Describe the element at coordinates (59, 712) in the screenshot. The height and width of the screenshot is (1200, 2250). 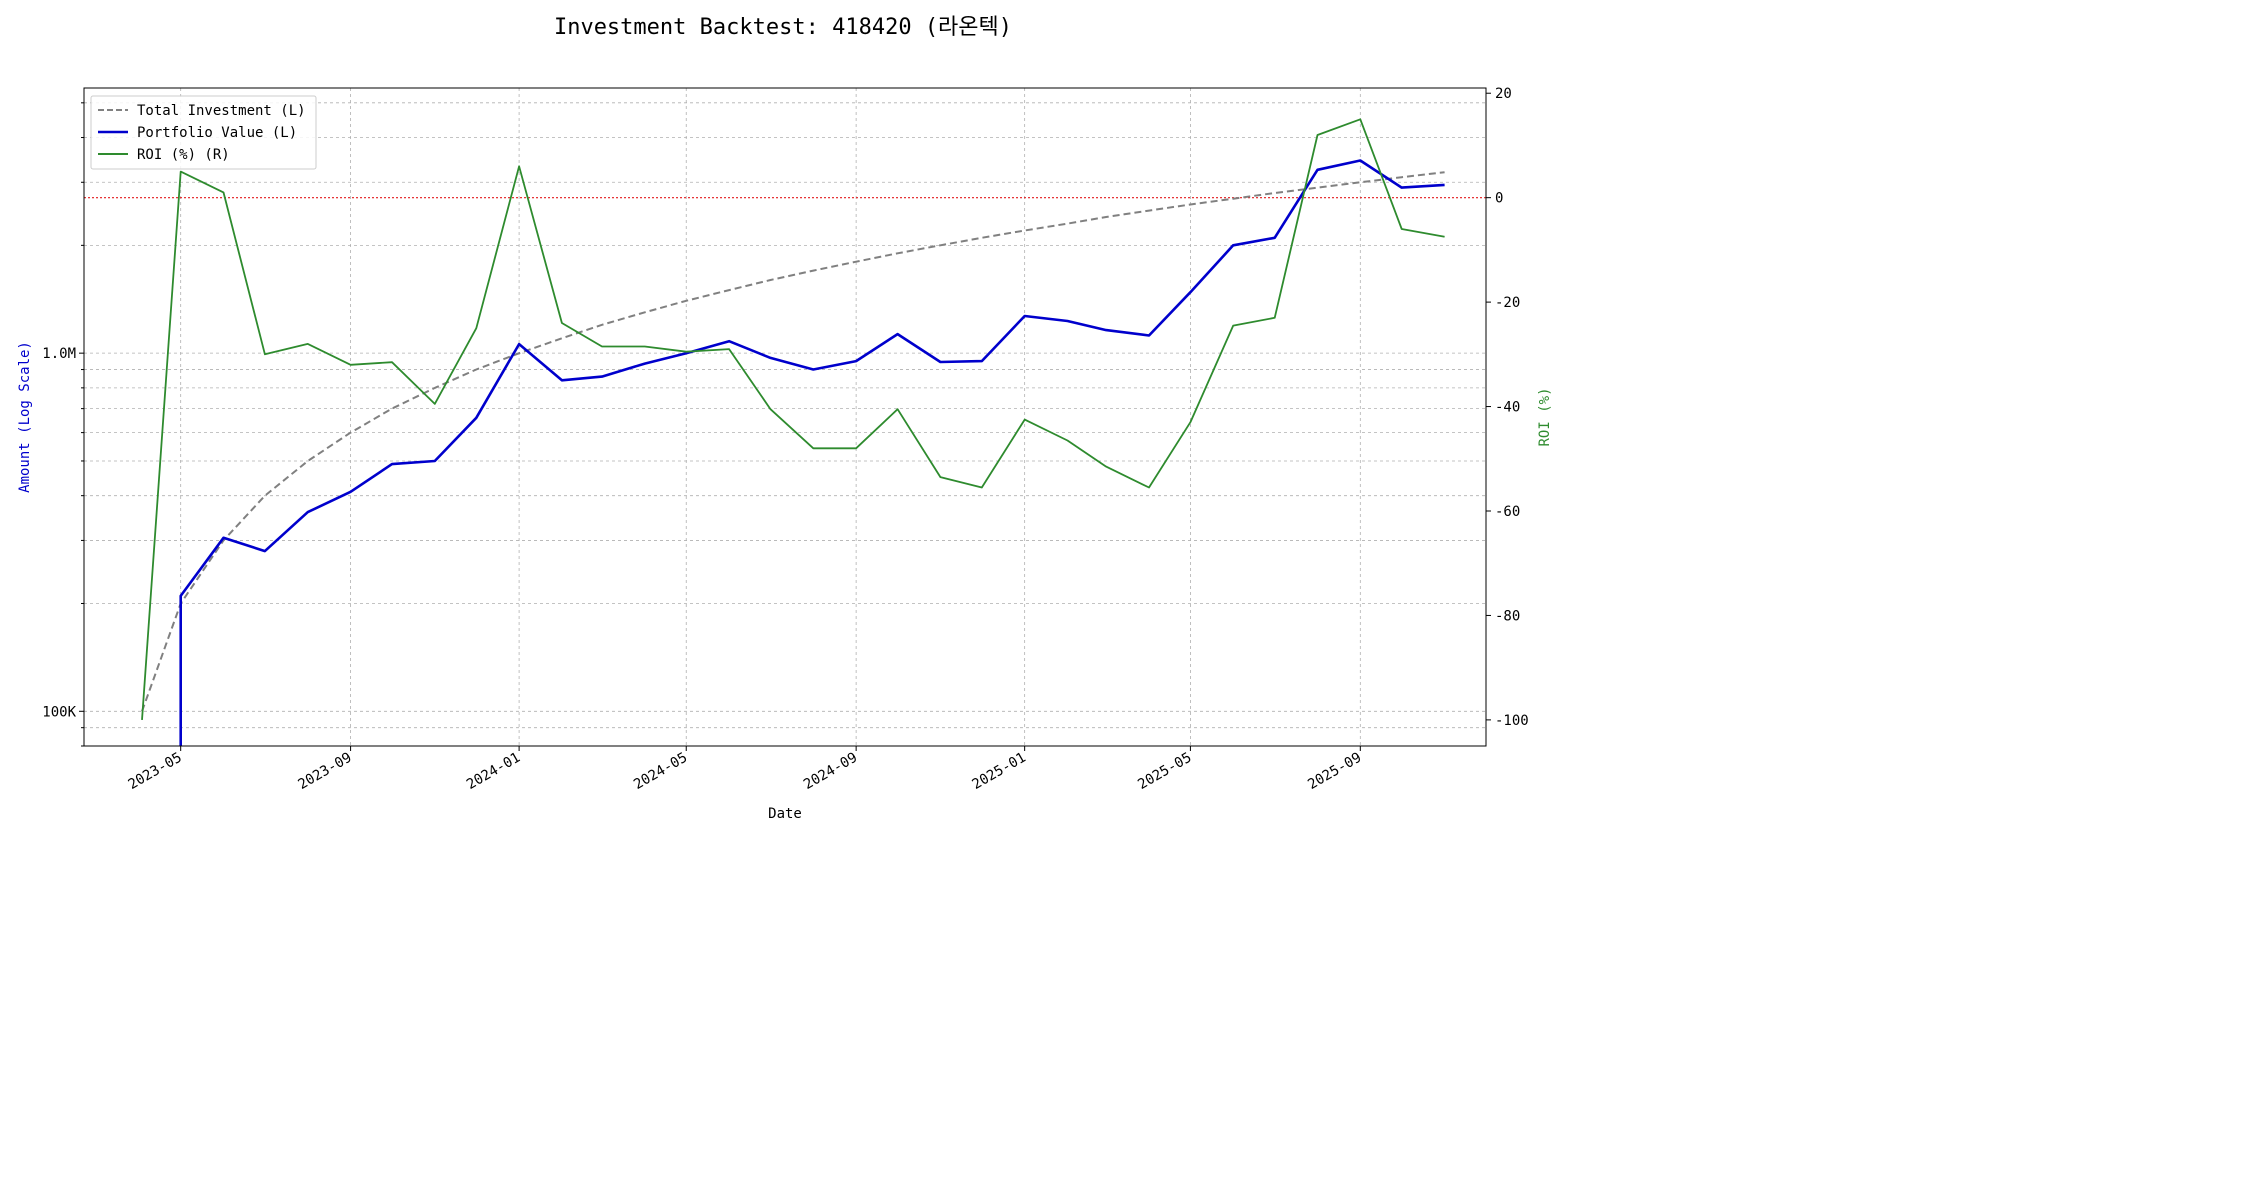
I see `y-left-tick-label: 100K` at that location.